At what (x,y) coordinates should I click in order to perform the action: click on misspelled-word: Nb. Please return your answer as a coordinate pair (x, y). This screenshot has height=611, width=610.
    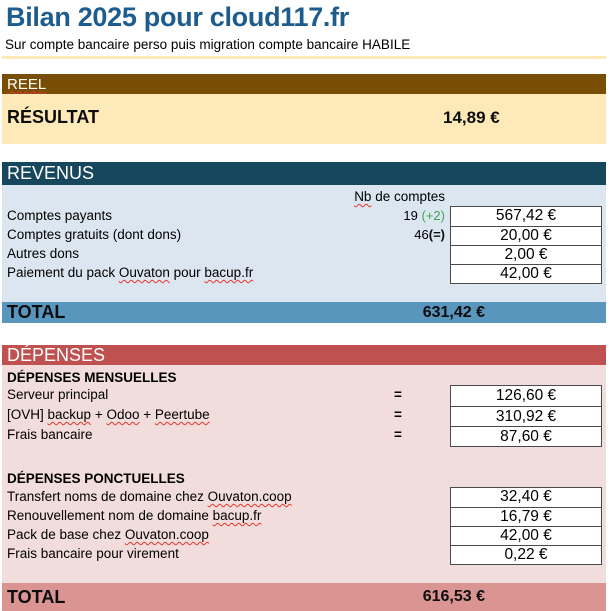
    Looking at the image, I should click on (363, 196).